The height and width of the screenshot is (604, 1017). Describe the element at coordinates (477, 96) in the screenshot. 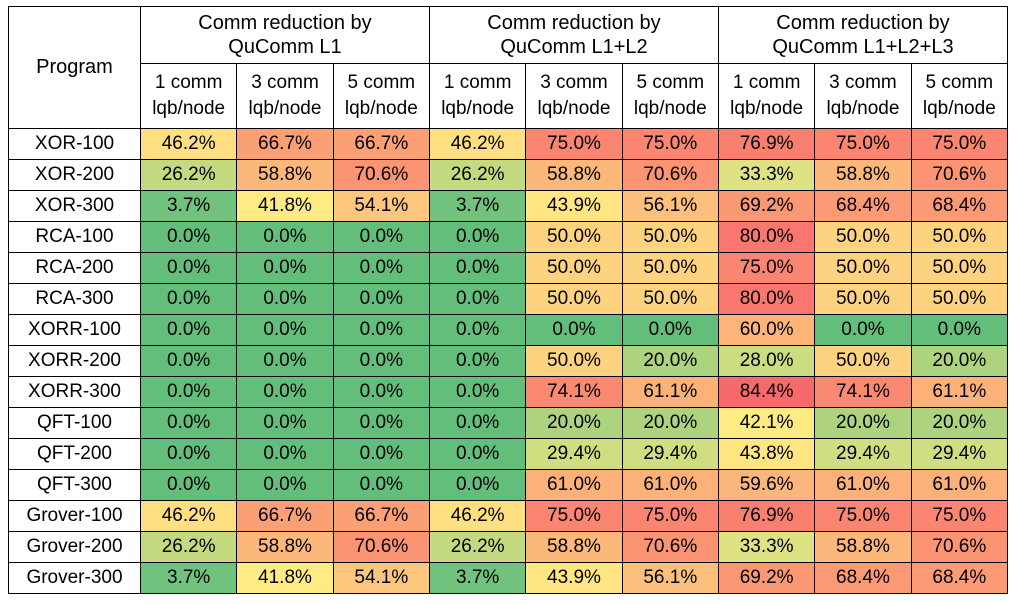

I see `sub-header-cell: 1 comm lqb/node` at that location.